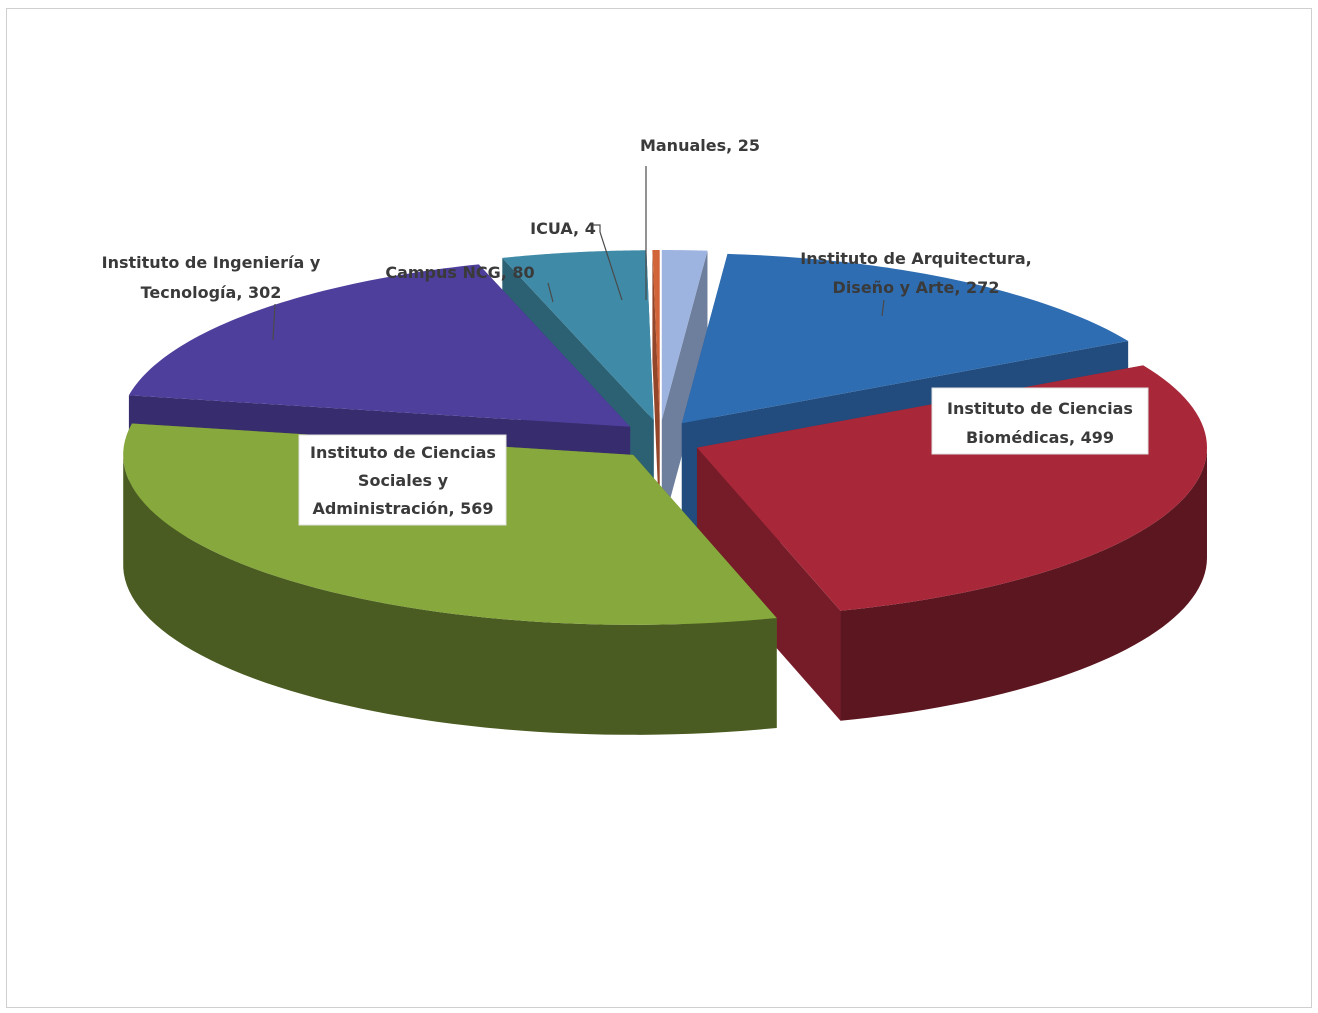 This screenshot has height=1013, width=1318. What do you see at coordinates (459, 272) in the screenshot?
I see `data-label-campus-ncg: Campus NCG, 80` at bounding box center [459, 272].